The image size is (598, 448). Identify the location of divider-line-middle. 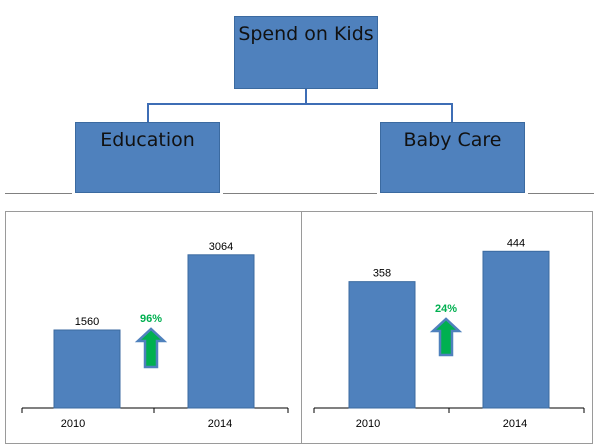
(300, 193).